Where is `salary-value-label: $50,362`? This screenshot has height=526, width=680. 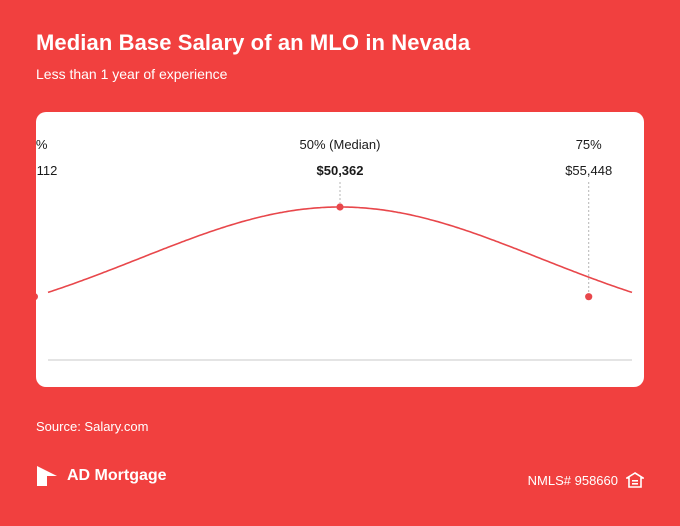 salary-value-label: $50,362 is located at coordinates (340, 170).